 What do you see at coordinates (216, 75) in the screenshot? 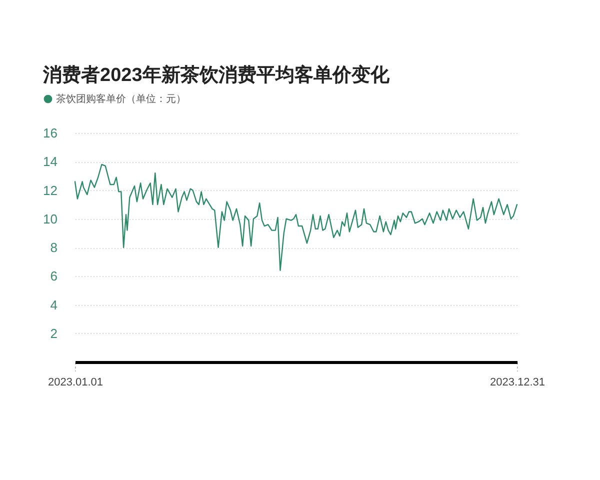
I see `chart-title: 消费者2023年新茶饮消费平均客单价变化` at bounding box center [216, 75].